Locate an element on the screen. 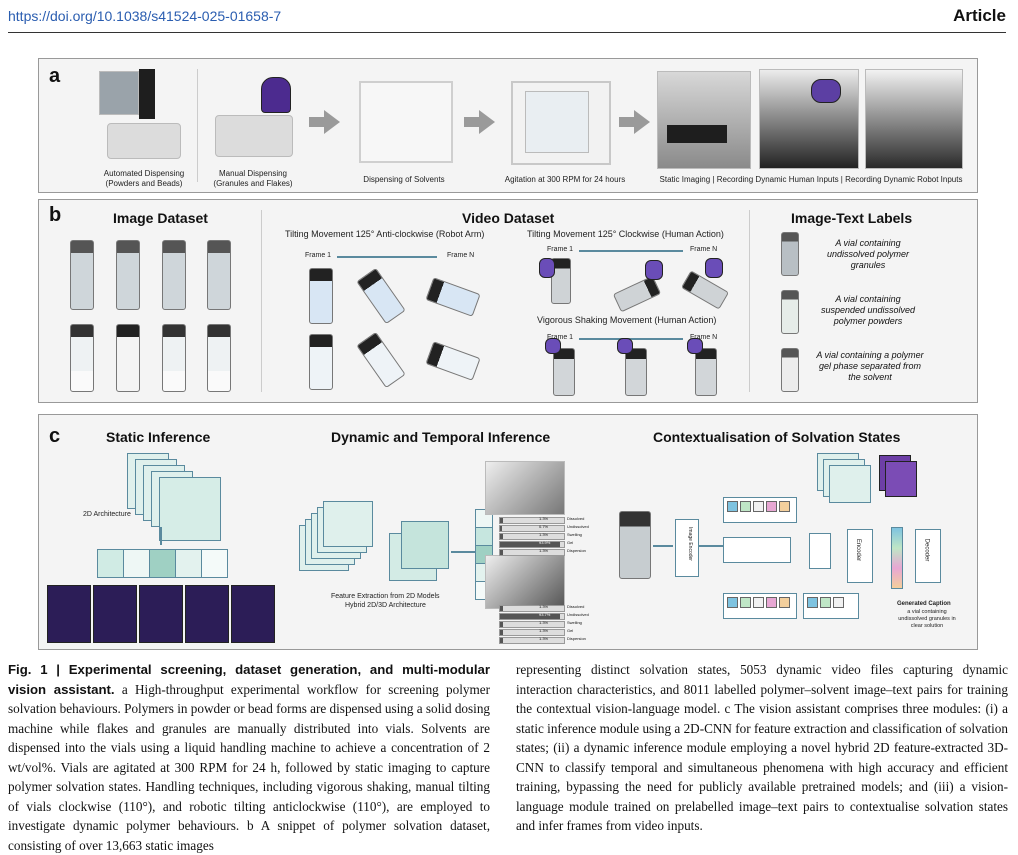  class-name: Undissolved is located at coordinates (578, 614).